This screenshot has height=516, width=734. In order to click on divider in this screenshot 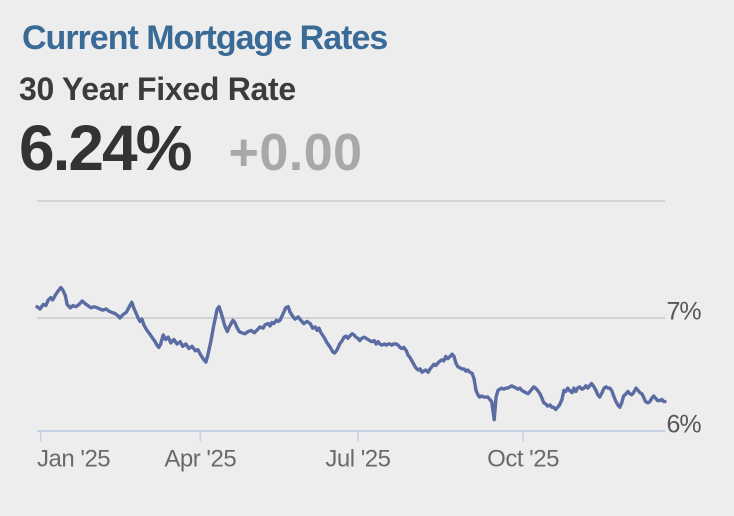, I will do `click(351, 201)`.